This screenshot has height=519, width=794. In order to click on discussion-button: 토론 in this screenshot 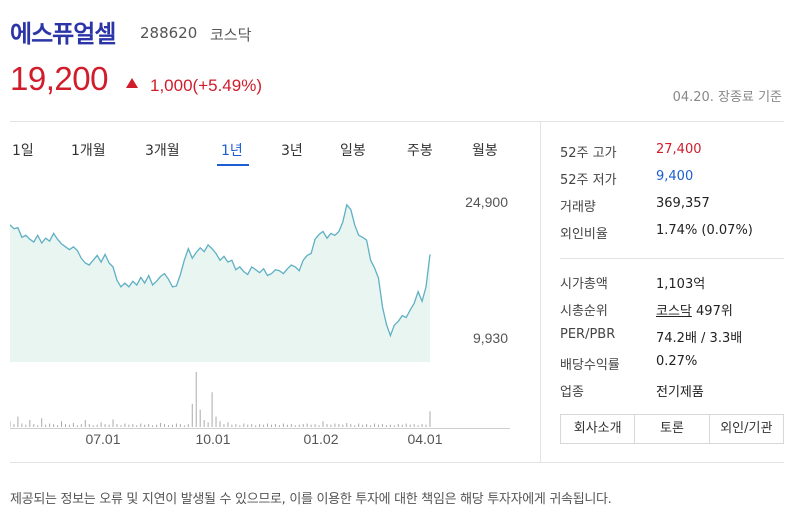, I will do `click(672, 429)`.